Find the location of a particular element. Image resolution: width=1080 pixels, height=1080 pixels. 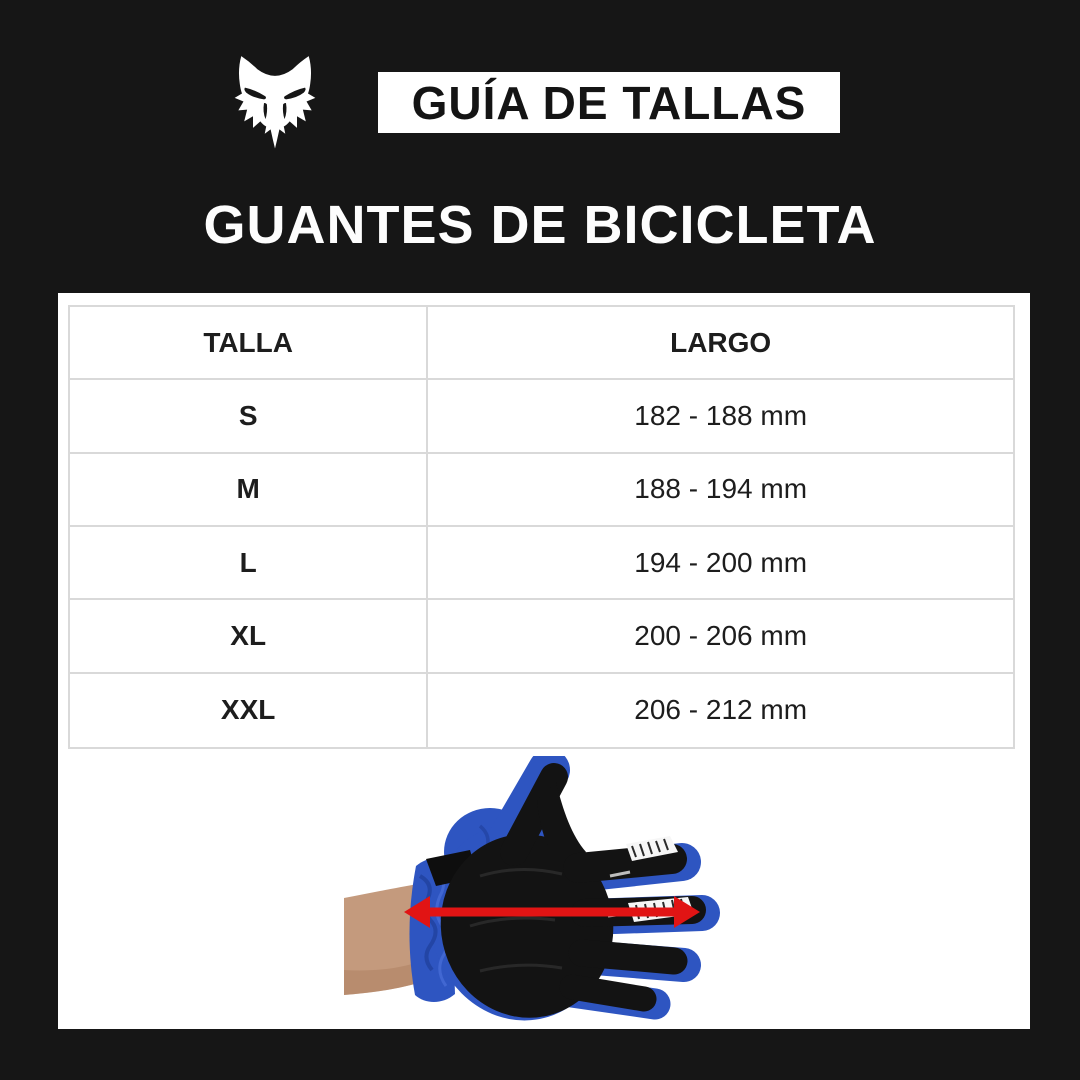

size-guide-badge-label: GUÍA DE TALLAS is located at coordinates (609, 102).